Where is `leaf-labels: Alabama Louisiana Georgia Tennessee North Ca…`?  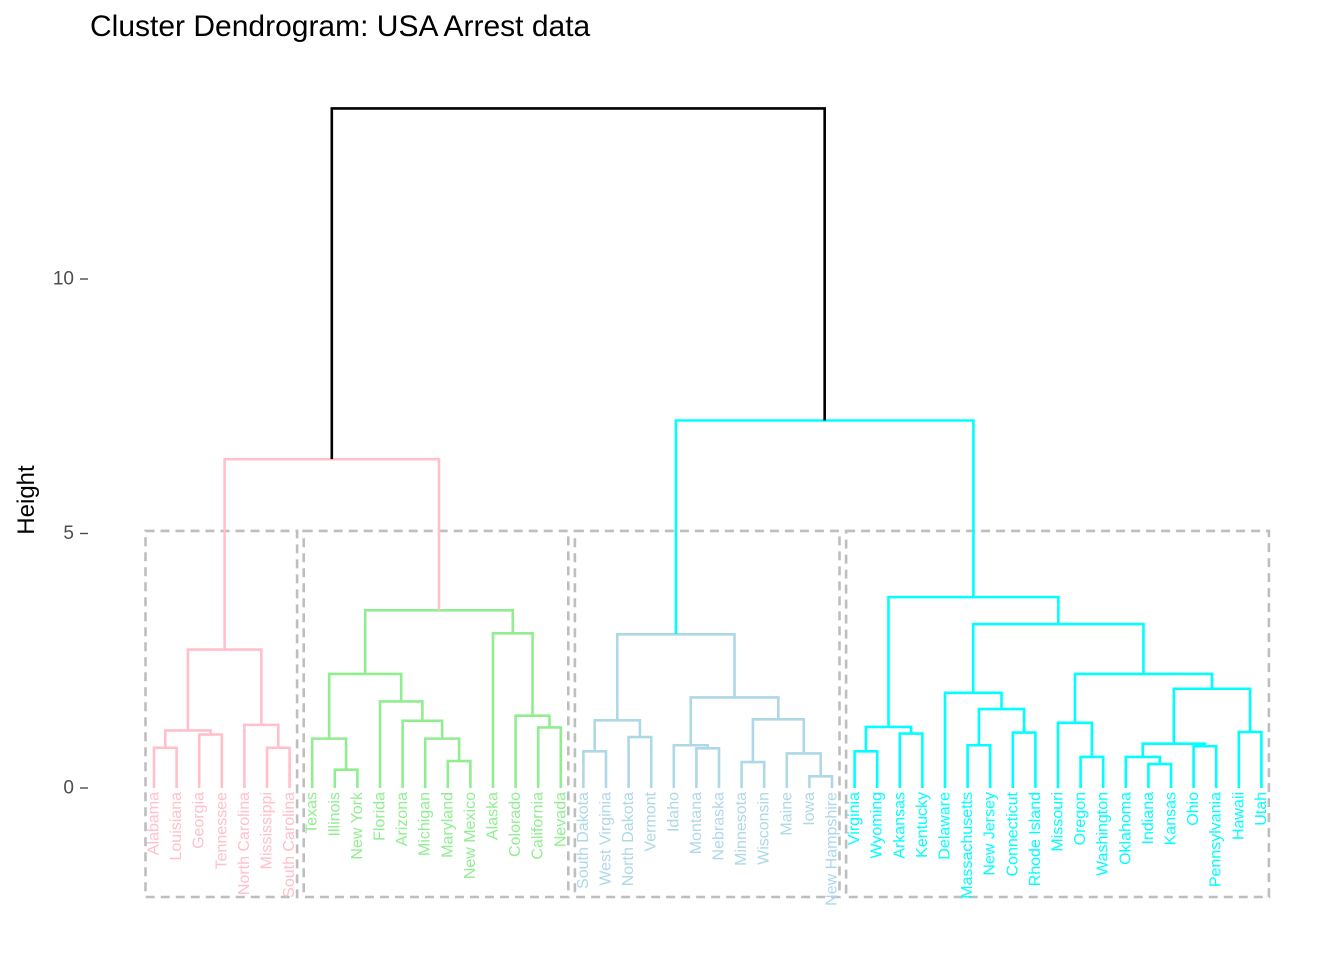
leaf-labels: Alabama Louisiana Georgia Tennessee North Ca… is located at coordinates (708, 848).